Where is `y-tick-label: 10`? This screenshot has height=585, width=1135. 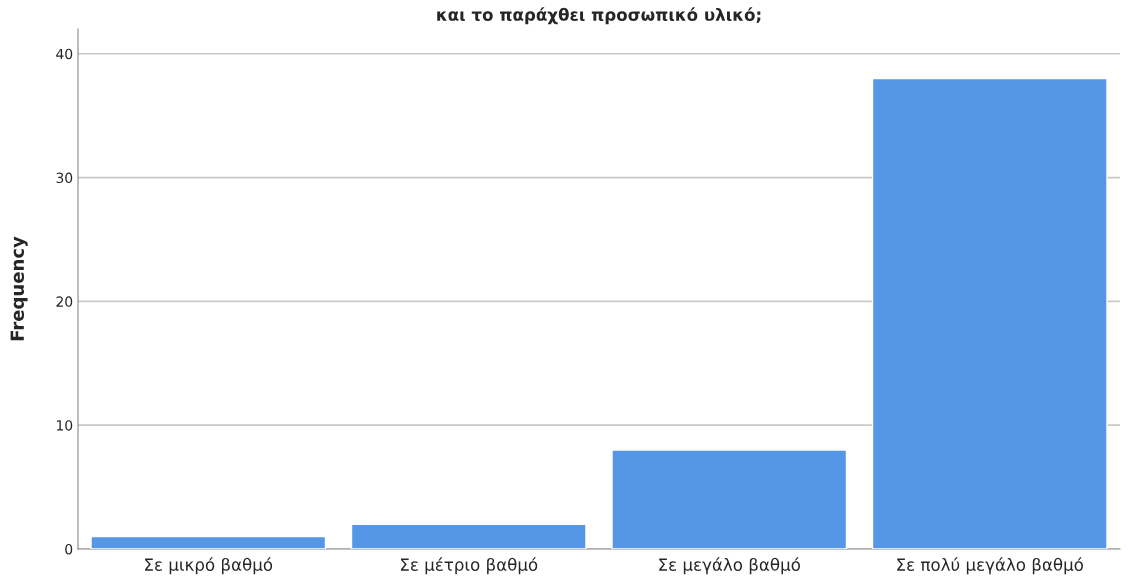 y-tick-label: 10 is located at coordinates (64, 425).